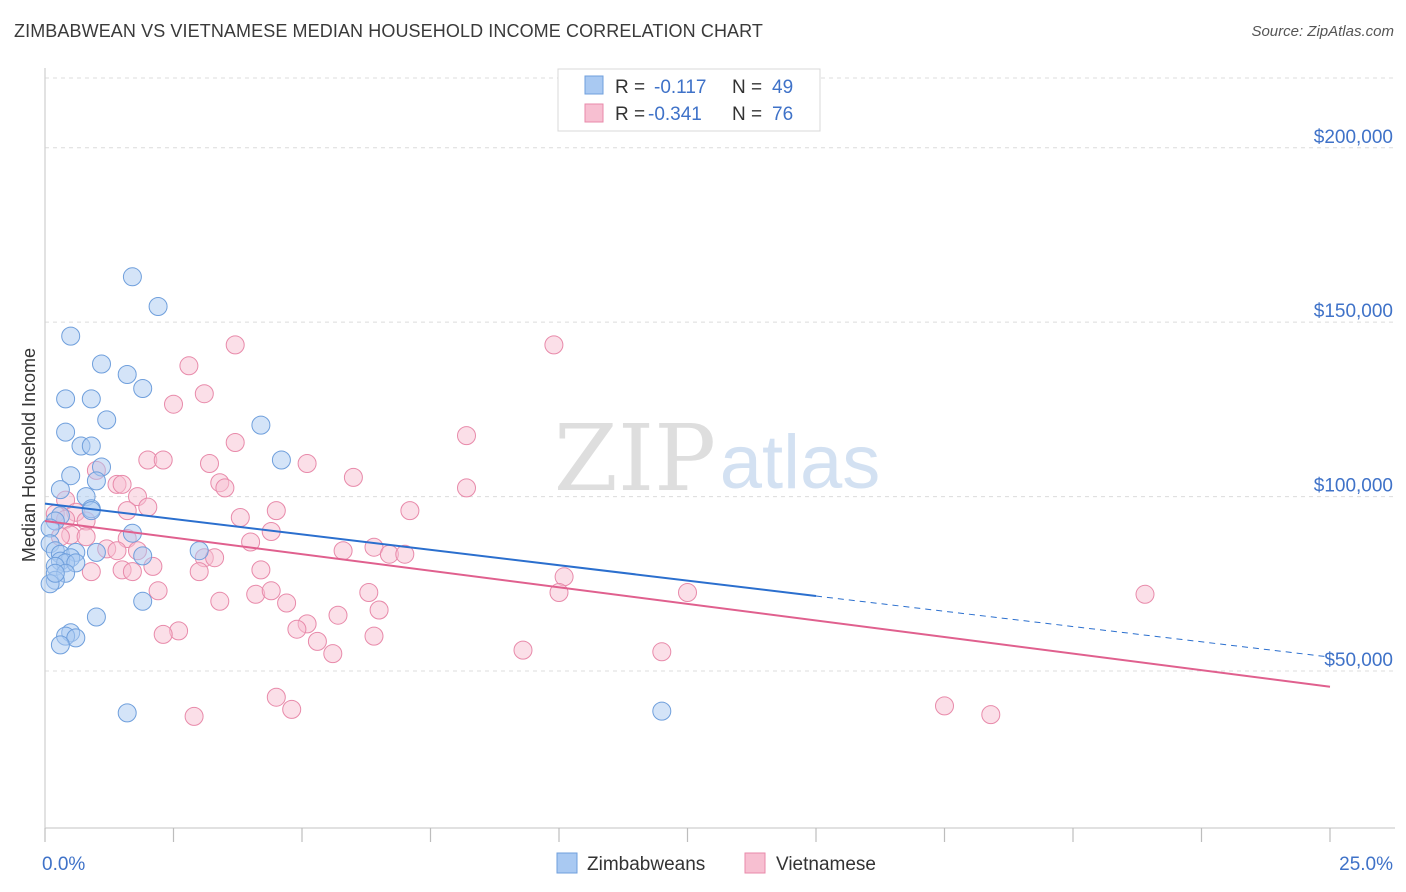 Image resolution: width=1406 pixels, height=892 pixels. I want to click on source-note: Source: ZipAtlas.com, so click(1322, 31).